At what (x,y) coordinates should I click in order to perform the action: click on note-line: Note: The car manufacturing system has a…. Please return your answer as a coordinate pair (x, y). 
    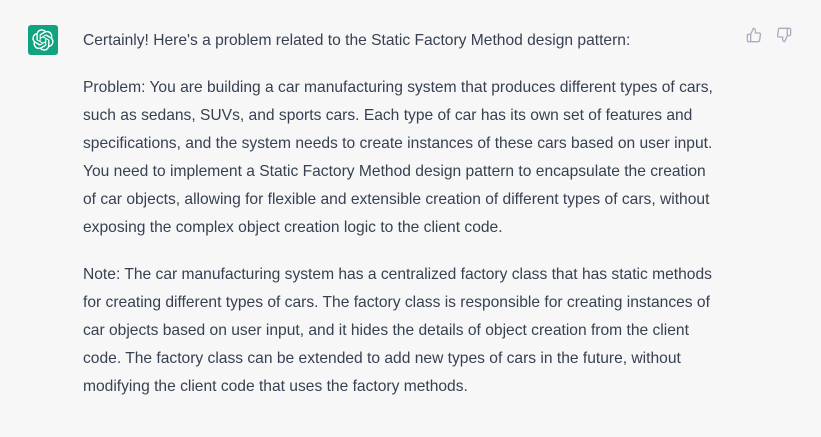
    Looking at the image, I should click on (397, 274).